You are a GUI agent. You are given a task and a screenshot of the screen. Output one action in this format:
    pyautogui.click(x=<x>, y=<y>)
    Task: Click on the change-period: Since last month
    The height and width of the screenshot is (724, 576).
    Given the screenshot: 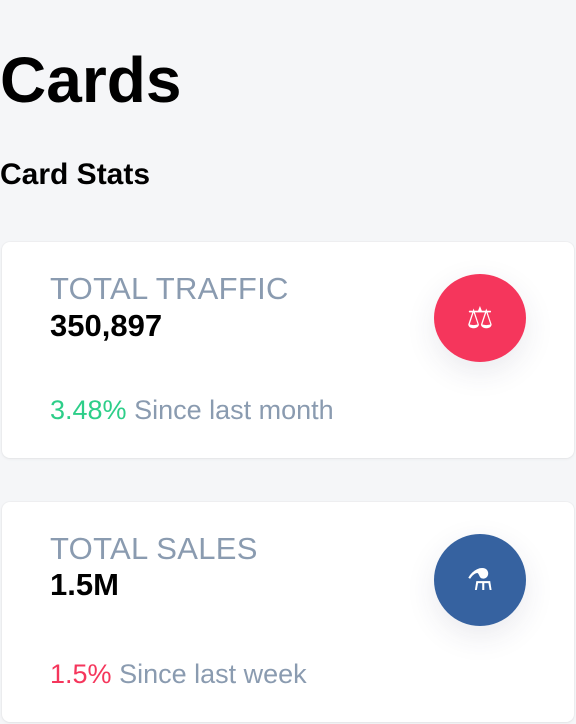 What is the action you would take?
    pyautogui.click(x=234, y=410)
    